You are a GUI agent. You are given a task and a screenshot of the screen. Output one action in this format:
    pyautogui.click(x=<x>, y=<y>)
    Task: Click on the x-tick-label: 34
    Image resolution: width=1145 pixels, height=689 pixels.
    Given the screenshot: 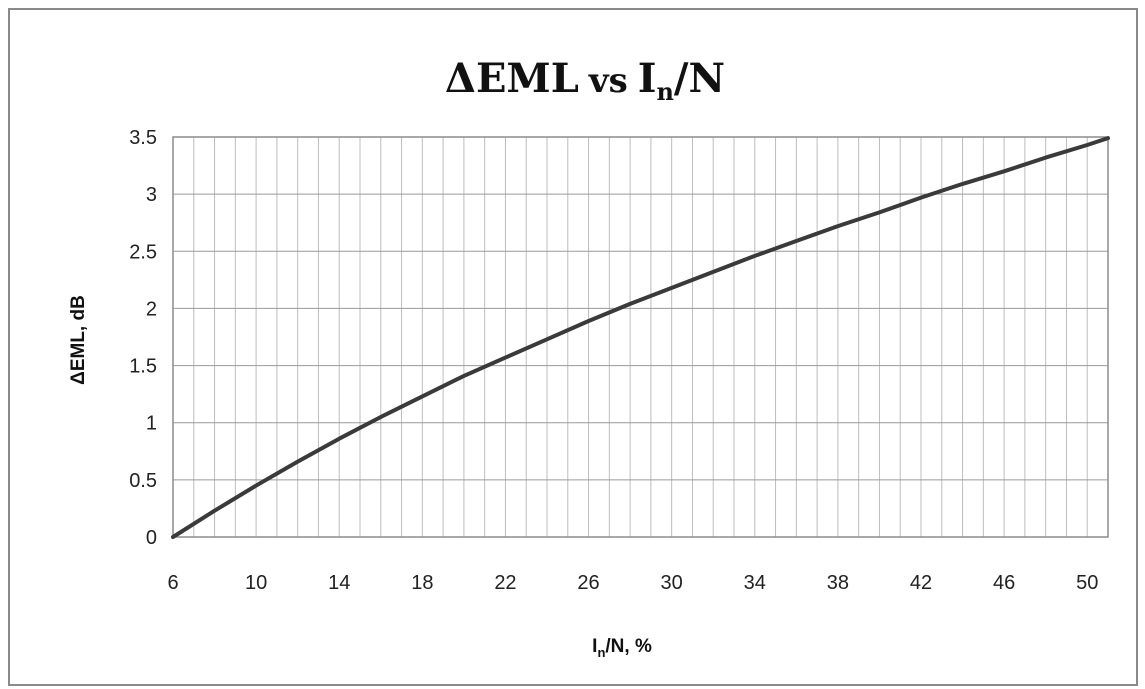 What is the action you would take?
    pyautogui.click(x=755, y=583)
    